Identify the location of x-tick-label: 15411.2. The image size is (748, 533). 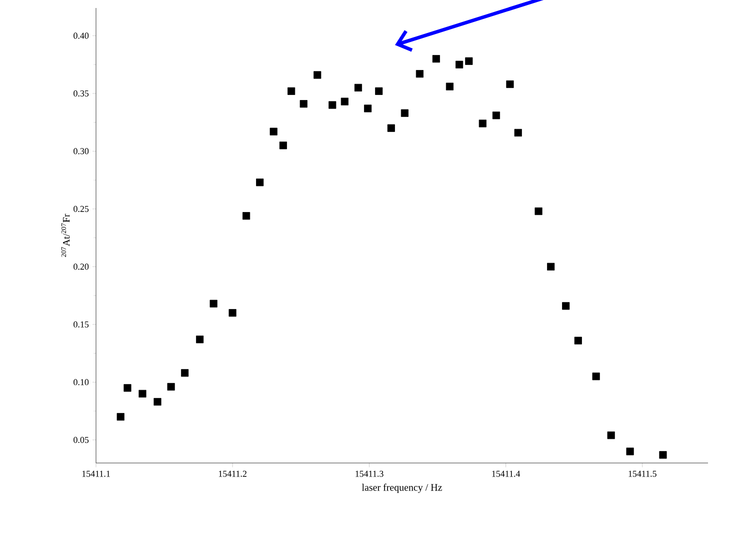
(232, 473).